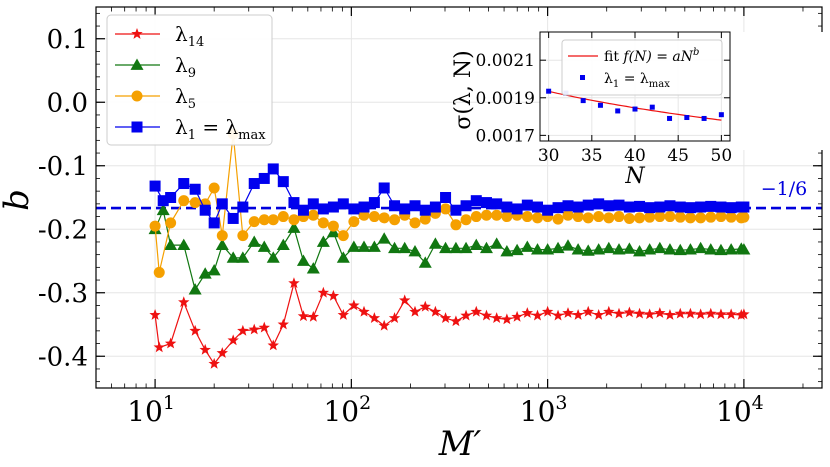  Describe the element at coordinates (582, 77) in the screenshot. I see `inset-legend-marker` at that location.